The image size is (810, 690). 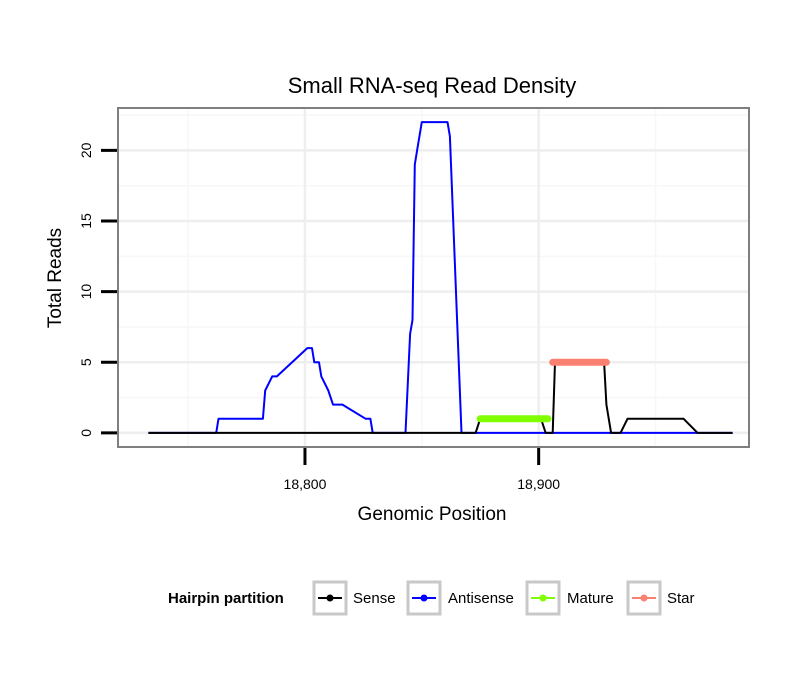 I want to click on y-tick-label: 0, so click(x=86, y=433).